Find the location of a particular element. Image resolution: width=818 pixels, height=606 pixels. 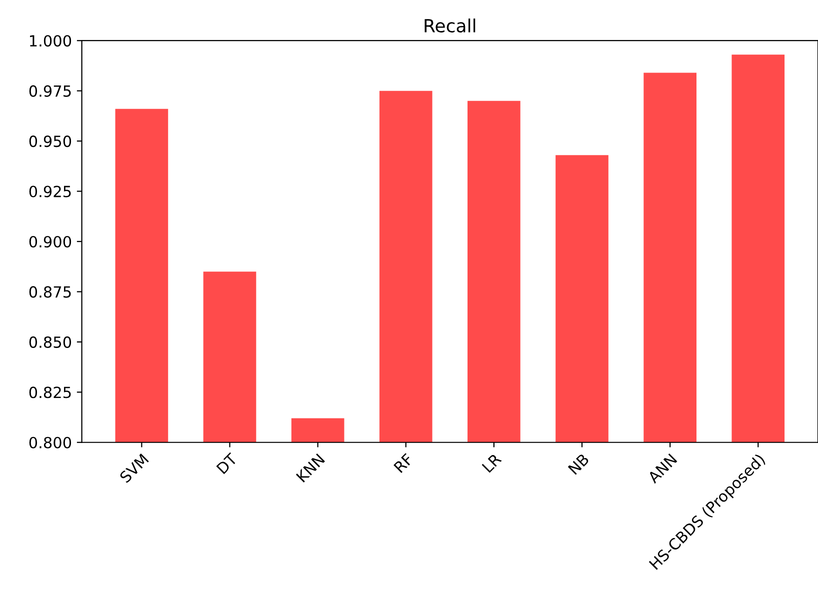

y-tick-label: 0.825 is located at coordinates (50, 392).